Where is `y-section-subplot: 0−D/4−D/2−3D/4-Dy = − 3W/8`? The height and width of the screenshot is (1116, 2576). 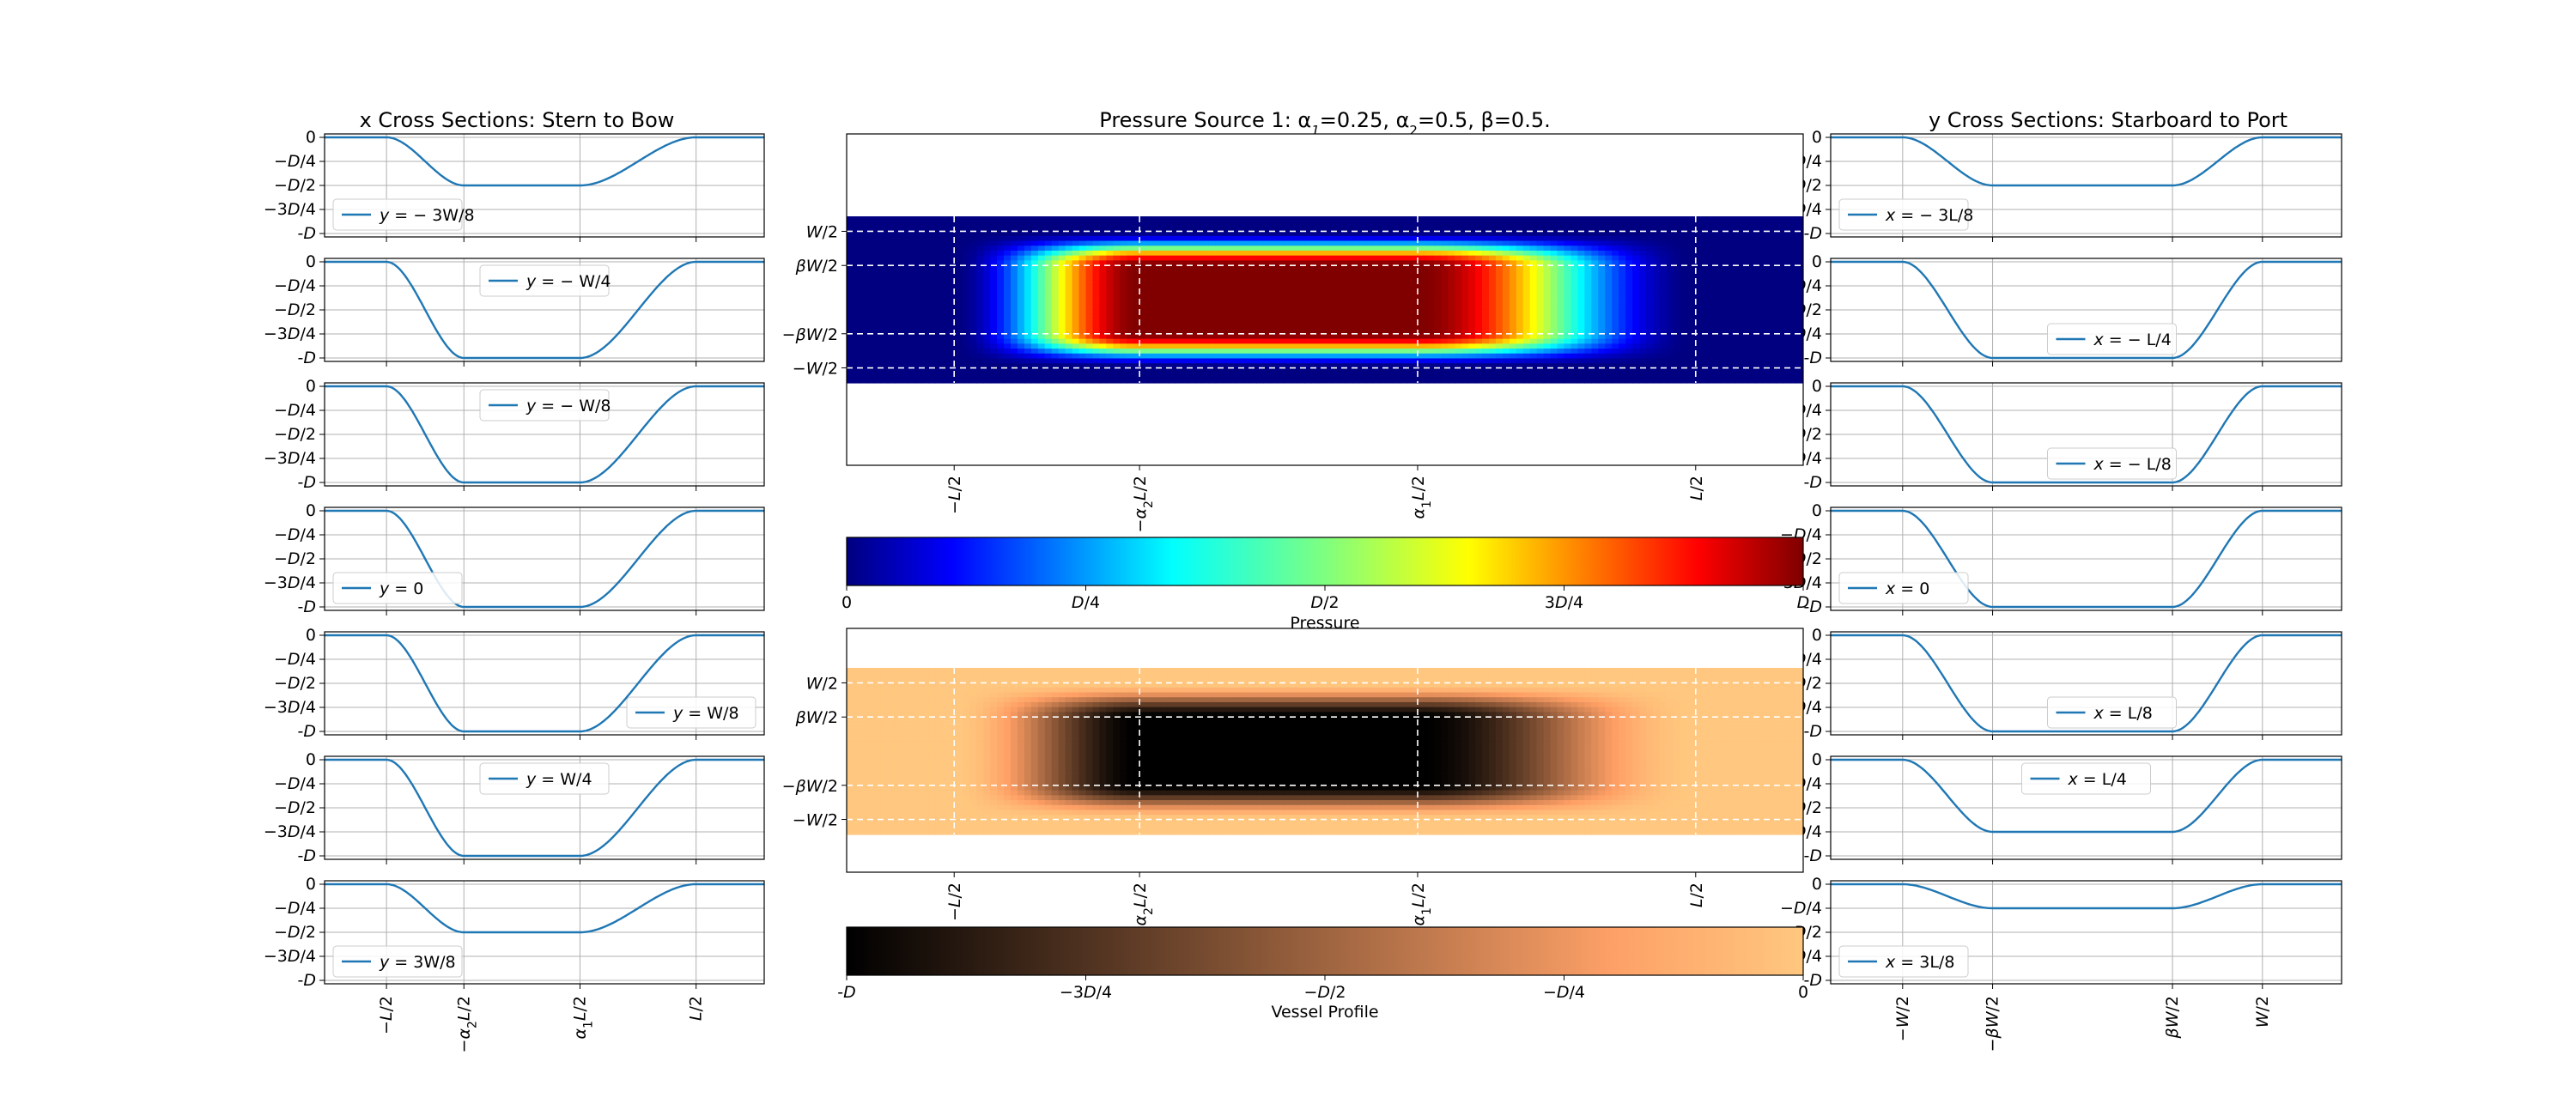
y-section-subplot: 0−D/4−D/2−3D/4-Dy = − 3W/8 is located at coordinates (514, 185).